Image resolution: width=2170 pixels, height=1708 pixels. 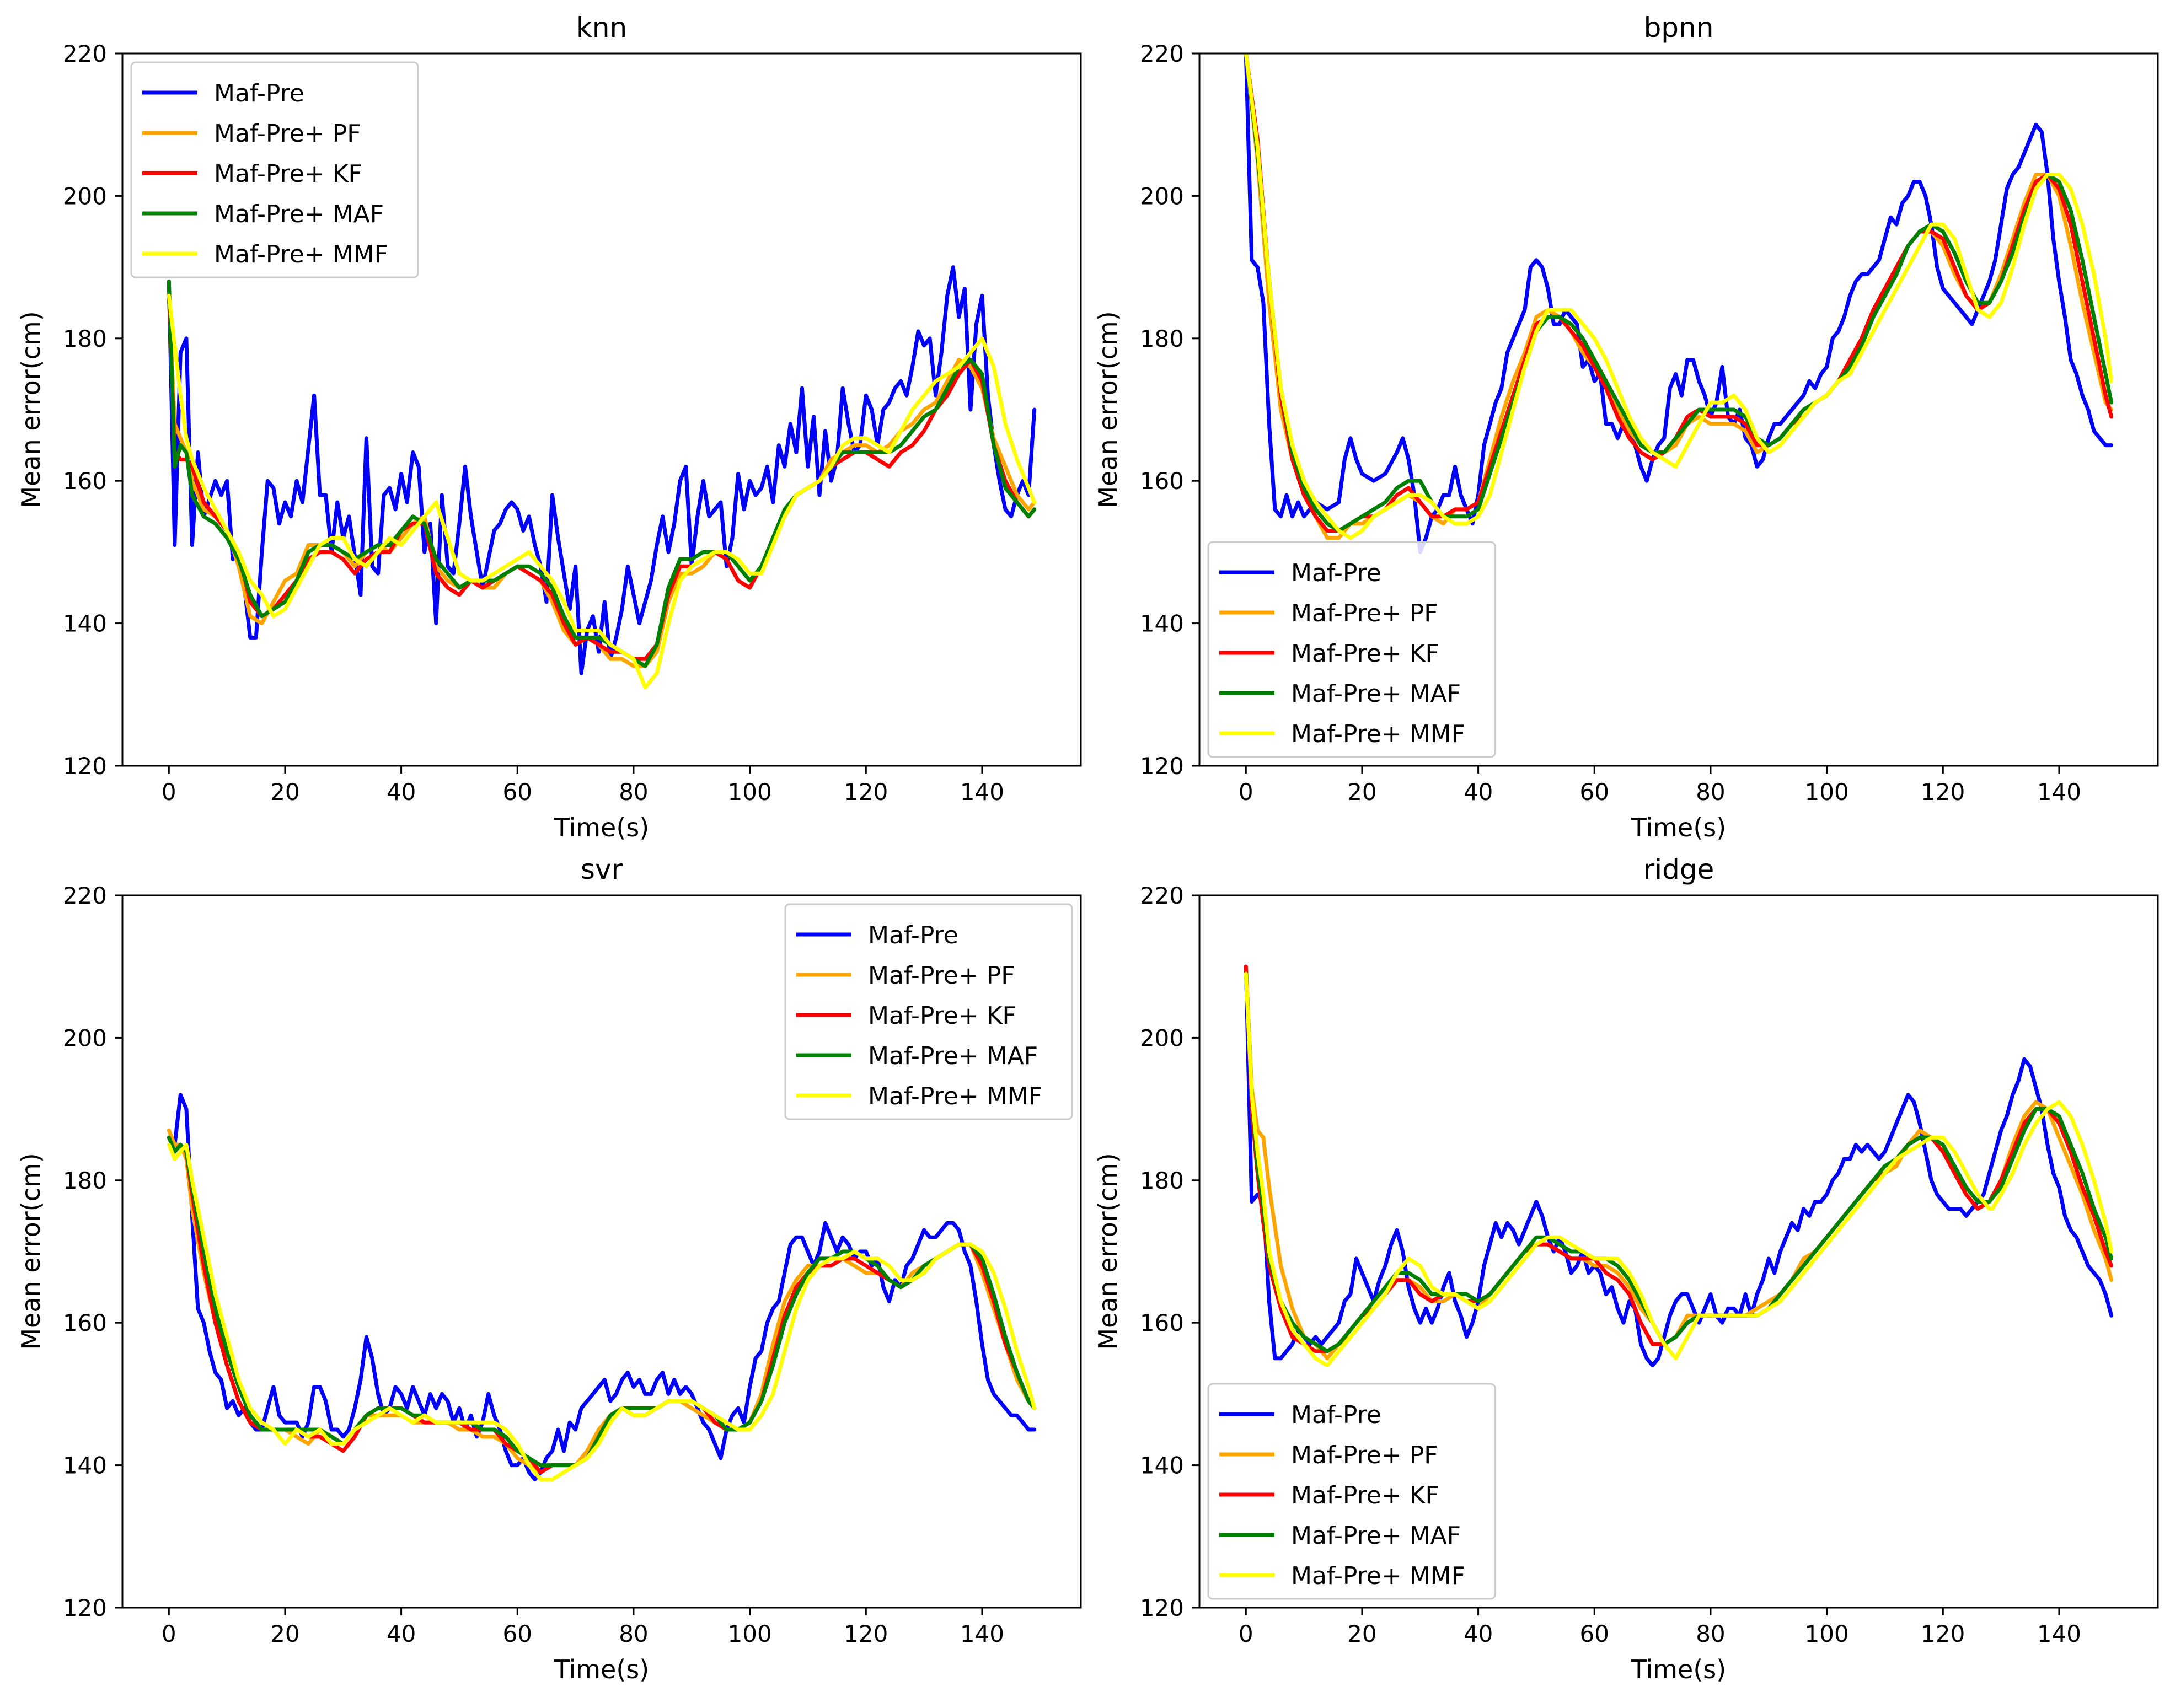 I want to click on chart-title: knn, so click(x=601, y=28).